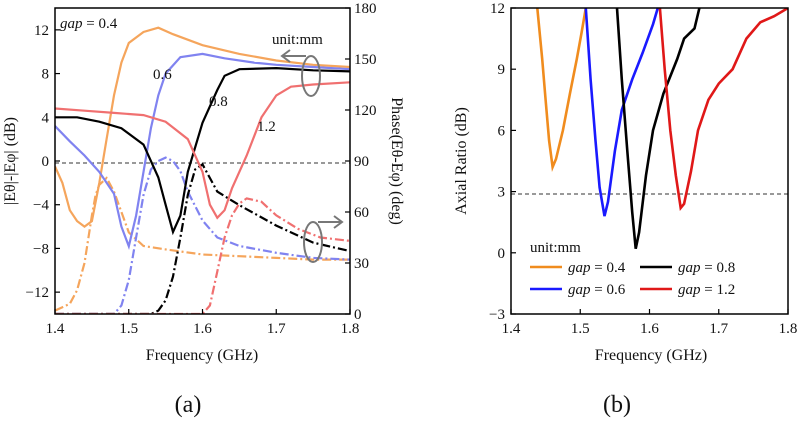 The image size is (800, 427). I want to click on y2-tick-label-a: 30, so click(361, 264).